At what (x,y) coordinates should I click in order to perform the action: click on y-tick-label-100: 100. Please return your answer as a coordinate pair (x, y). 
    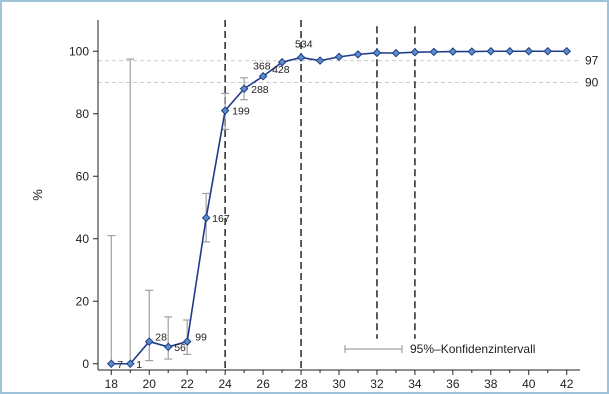
    Looking at the image, I should click on (79, 51).